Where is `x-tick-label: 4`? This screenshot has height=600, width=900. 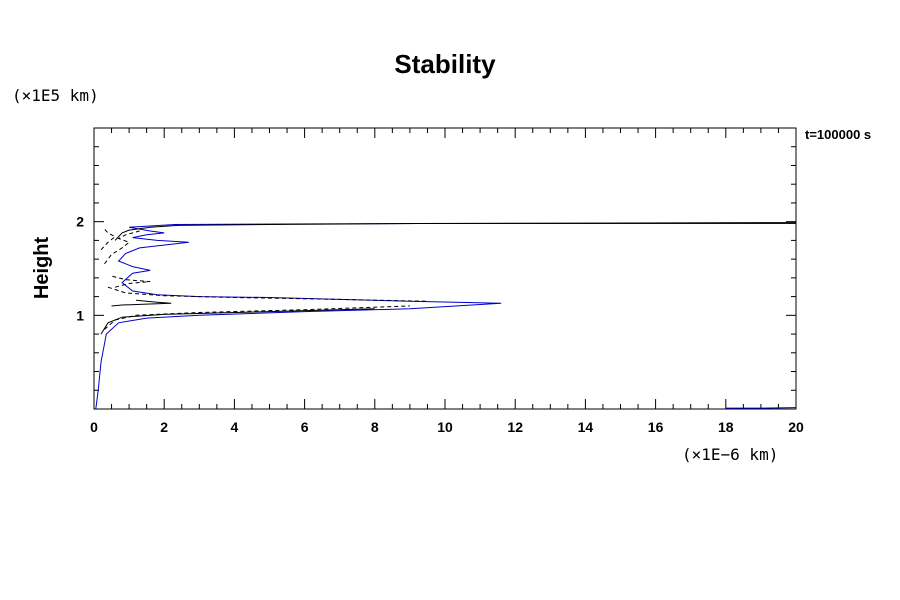
x-tick-label: 4 is located at coordinates (235, 427).